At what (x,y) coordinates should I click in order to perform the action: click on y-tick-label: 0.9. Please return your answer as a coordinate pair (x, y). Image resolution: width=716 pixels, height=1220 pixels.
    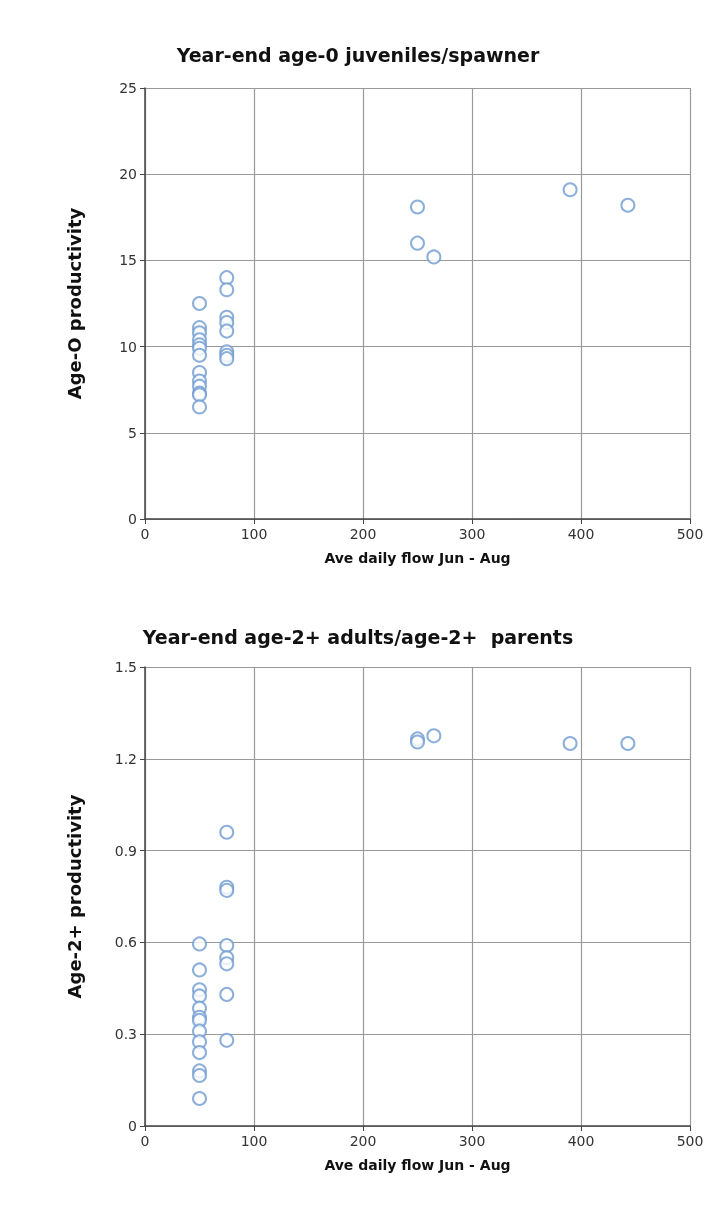
    Looking at the image, I should click on (125, 850).